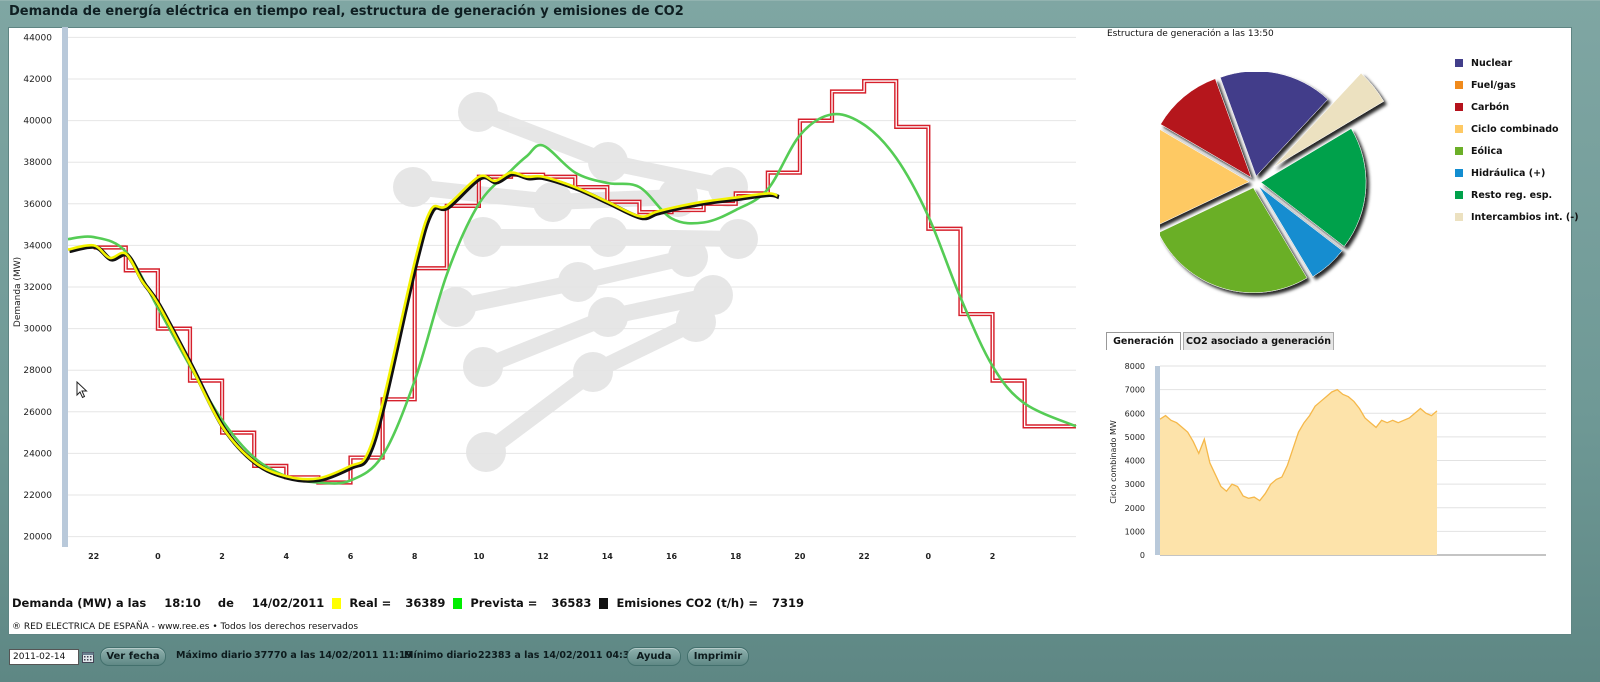  Describe the element at coordinates (133, 656) in the screenshot. I see `ver-fecha-button: Ver fecha` at that location.